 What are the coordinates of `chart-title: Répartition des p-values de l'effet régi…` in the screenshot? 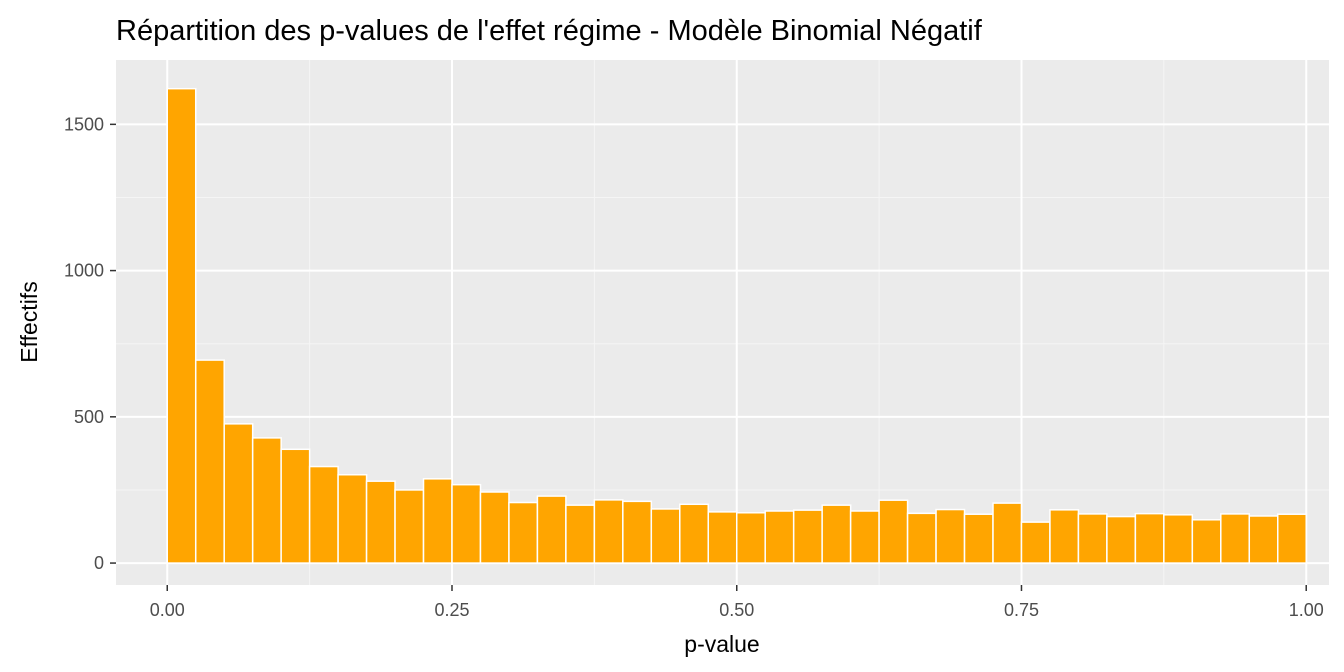 It's located at (549, 31).